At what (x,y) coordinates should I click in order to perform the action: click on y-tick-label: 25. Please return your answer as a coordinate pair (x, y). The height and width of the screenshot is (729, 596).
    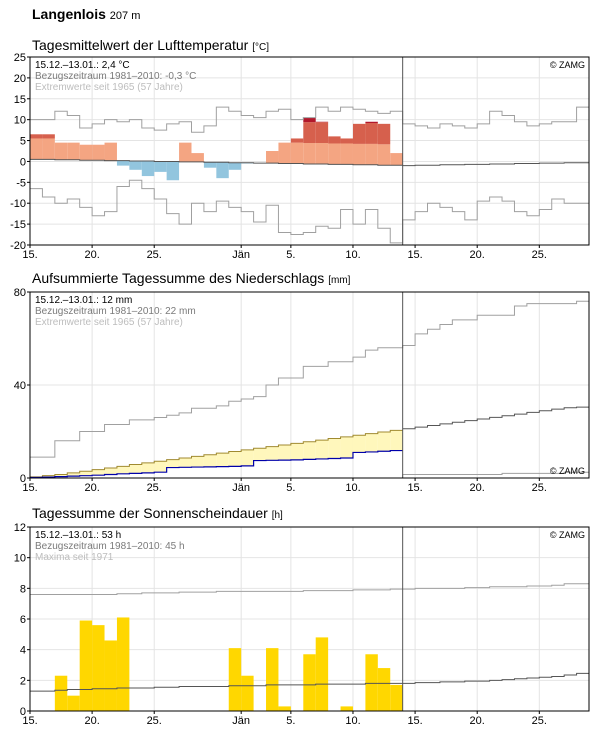
    Looking at the image, I should click on (20, 58).